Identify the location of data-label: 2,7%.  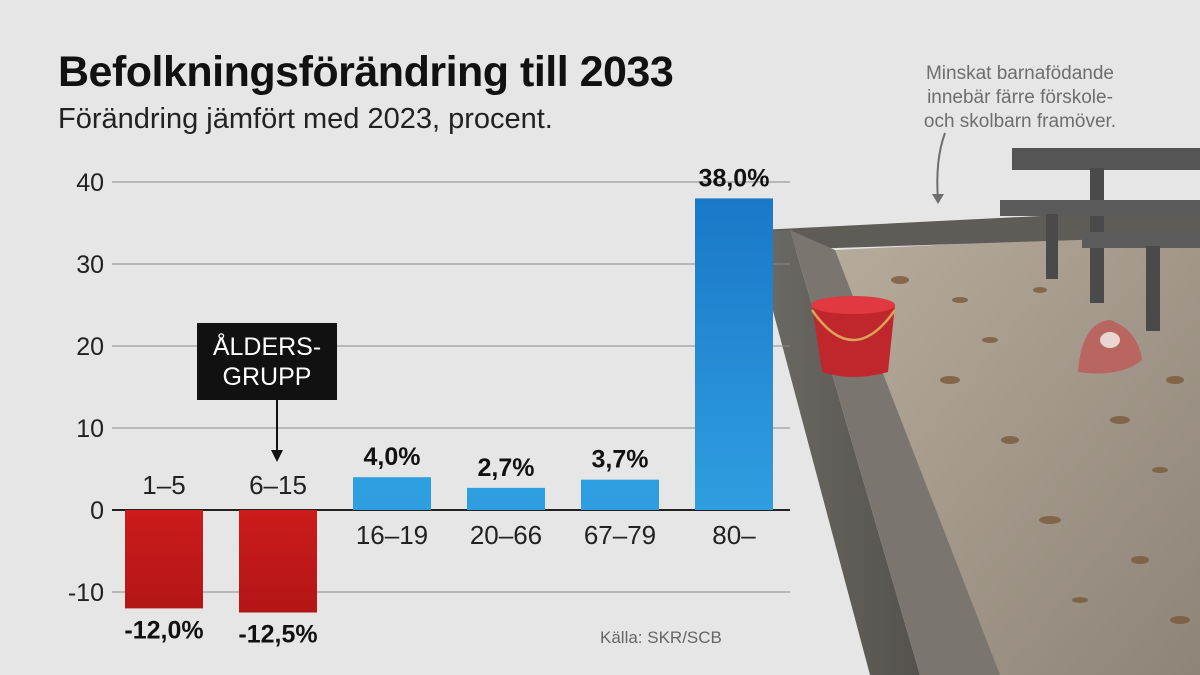
(506, 468).